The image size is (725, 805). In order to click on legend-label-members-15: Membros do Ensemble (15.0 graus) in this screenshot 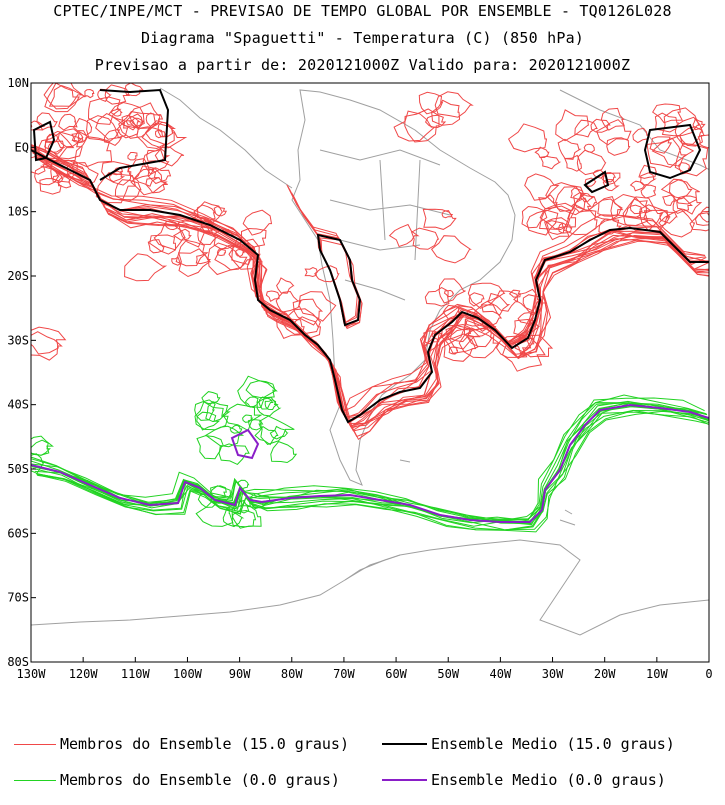, I will do `click(204, 744)`.